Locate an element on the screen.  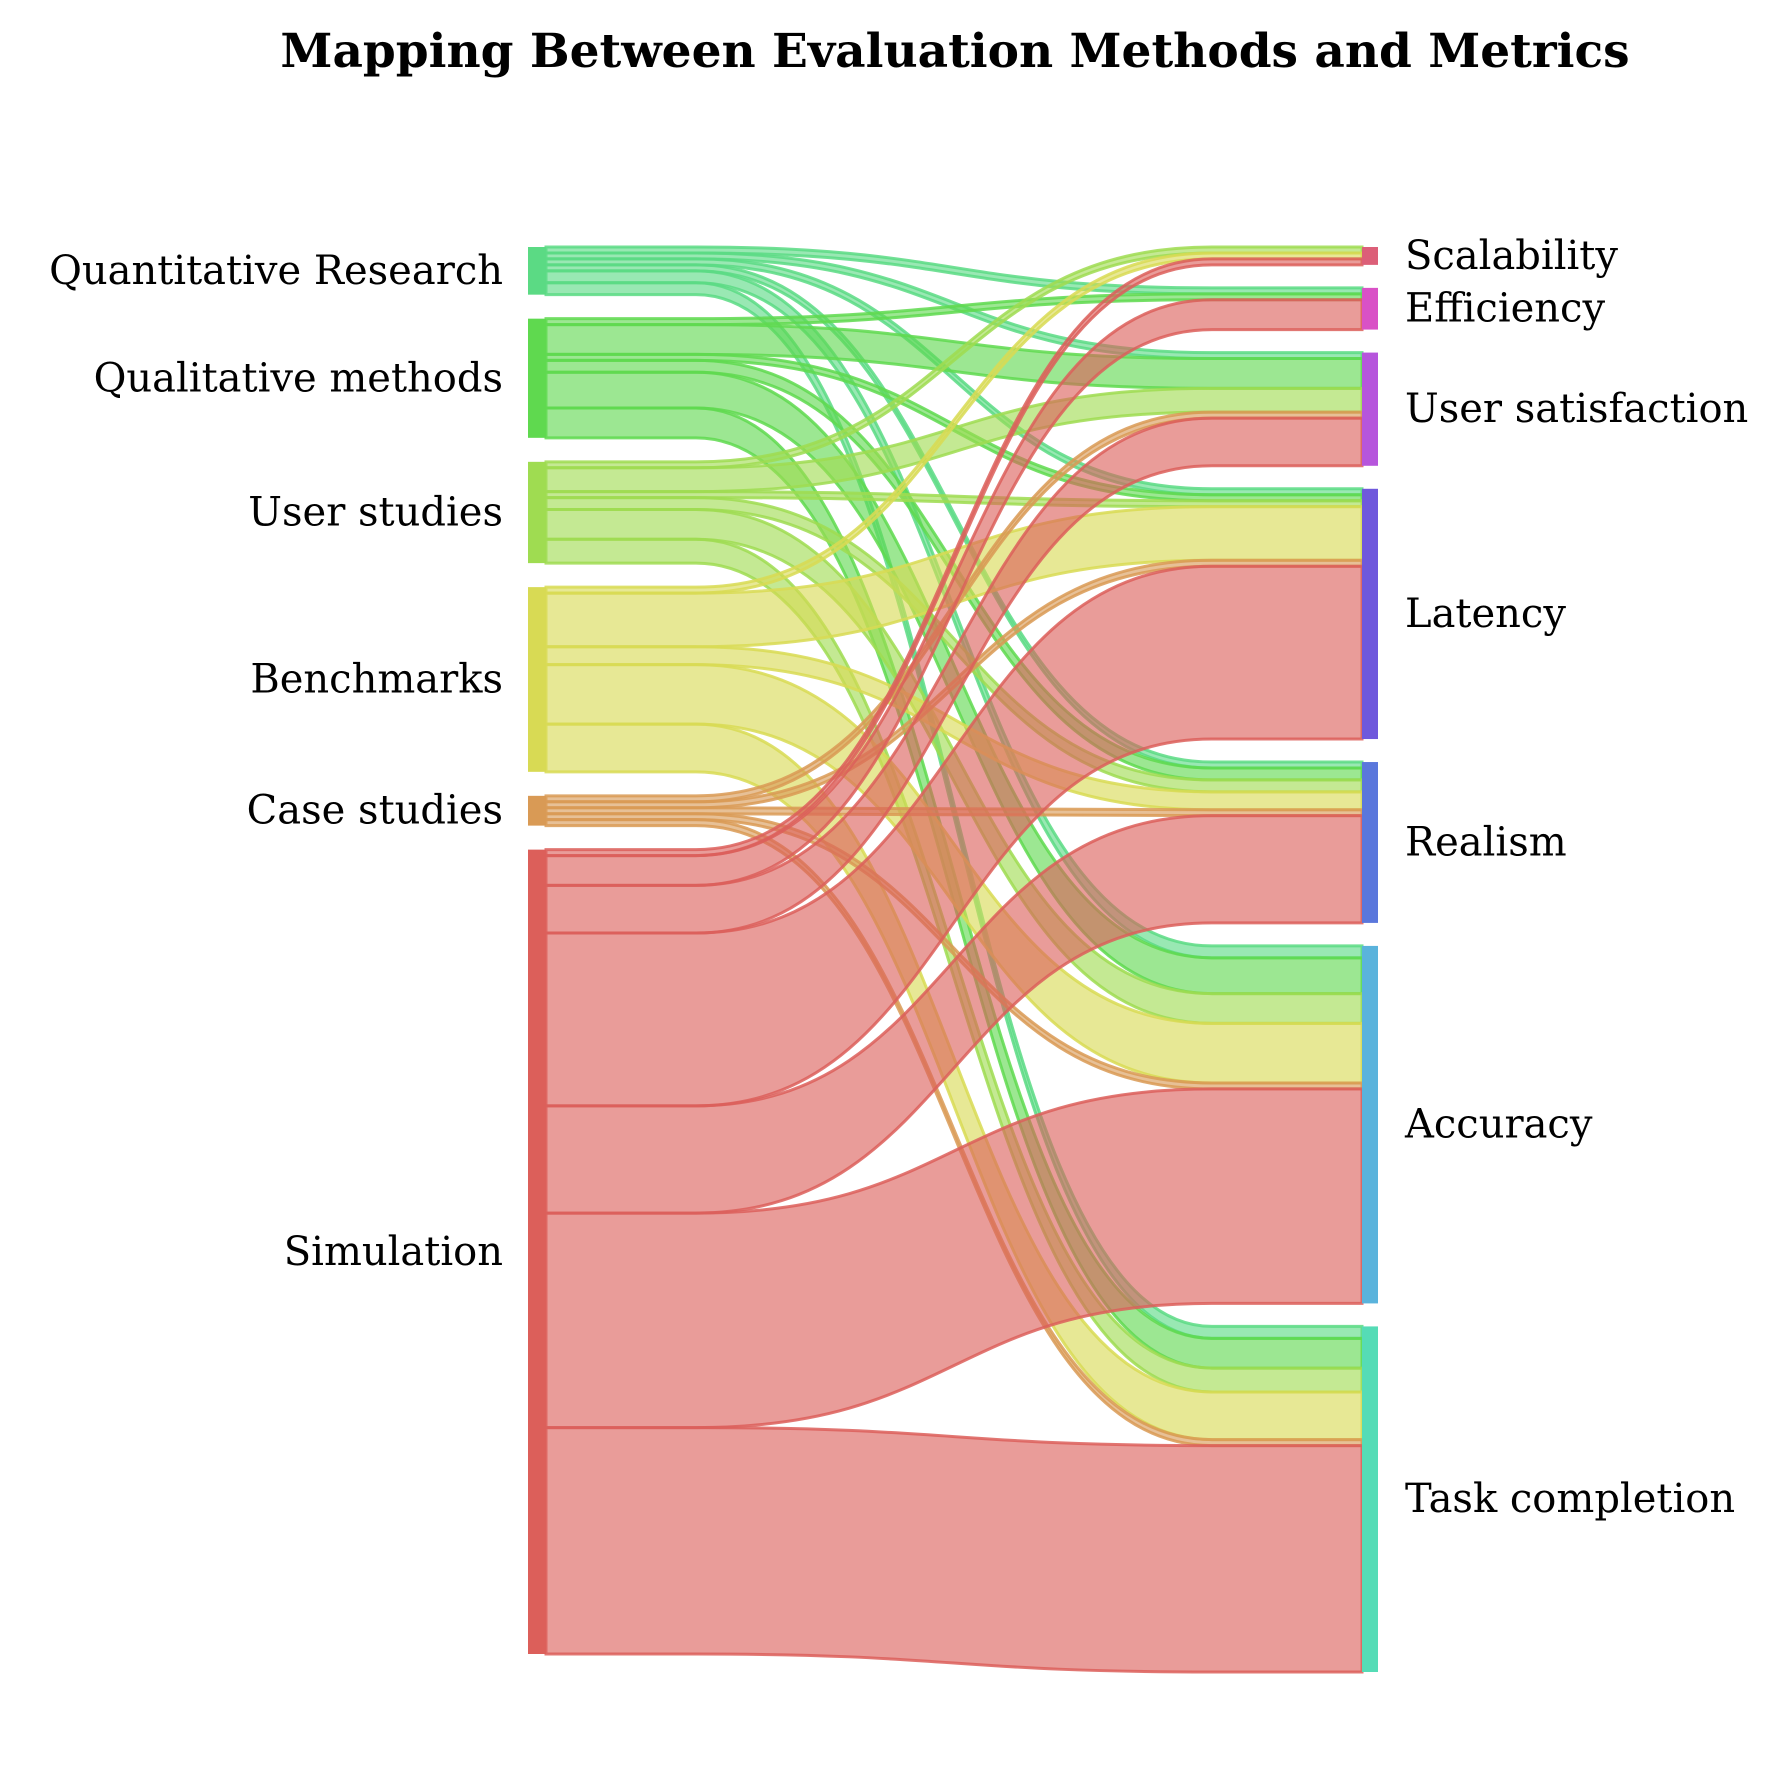
label-realism: Realism is located at coordinates (1486, 842).